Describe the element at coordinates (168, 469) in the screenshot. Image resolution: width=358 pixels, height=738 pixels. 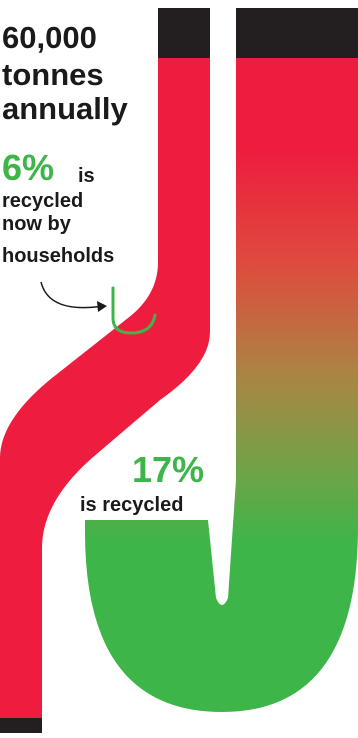
I see `total-percent: 17%` at that location.